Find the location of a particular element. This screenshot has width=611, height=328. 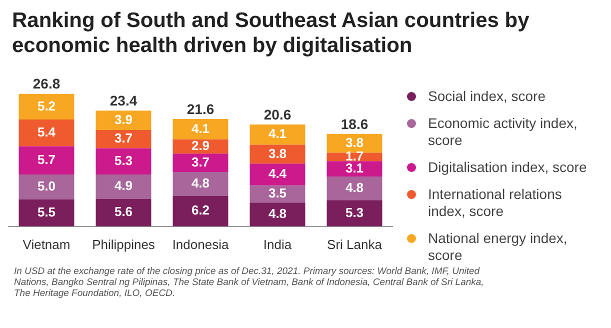

legend-label: Economic activity index, score is located at coordinates (503, 132).